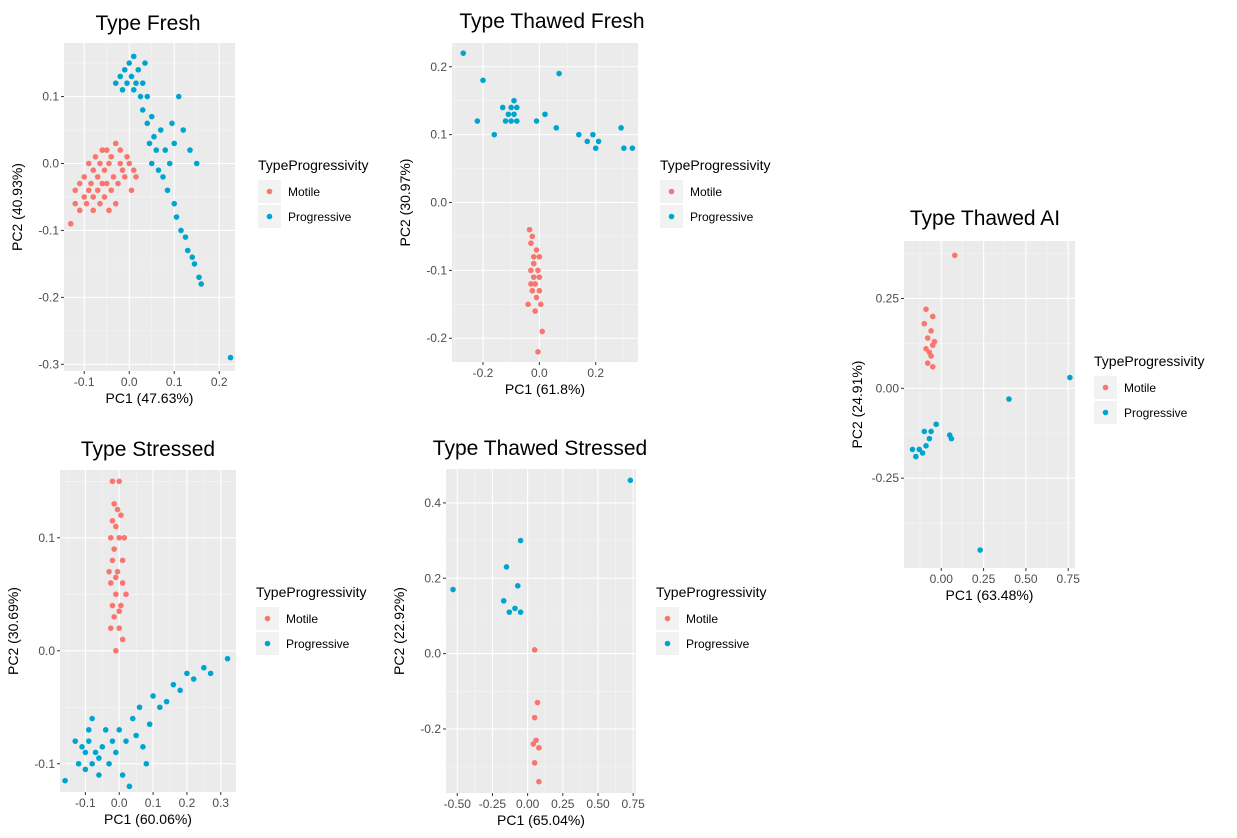 The height and width of the screenshot is (838, 1237). I want to click on chart-title: Type Thawed AI, so click(985, 218).